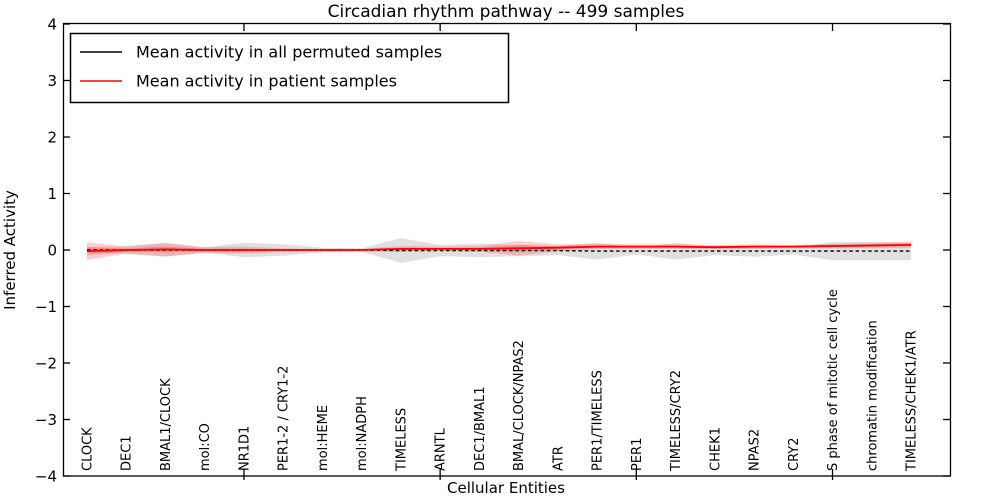 This screenshot has height=504, width=1000. I want to click on x-category-label: BMAL1/CLOCK, so click(166, 424).